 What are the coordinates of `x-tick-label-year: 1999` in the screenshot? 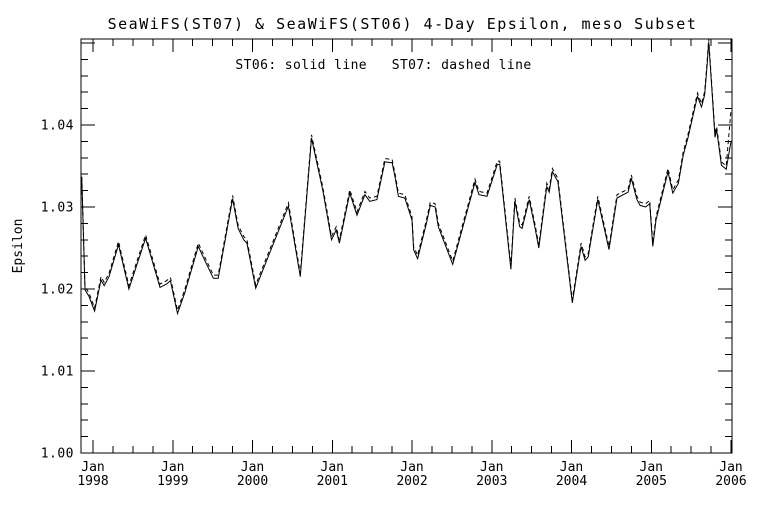 It's located at (172, 481).